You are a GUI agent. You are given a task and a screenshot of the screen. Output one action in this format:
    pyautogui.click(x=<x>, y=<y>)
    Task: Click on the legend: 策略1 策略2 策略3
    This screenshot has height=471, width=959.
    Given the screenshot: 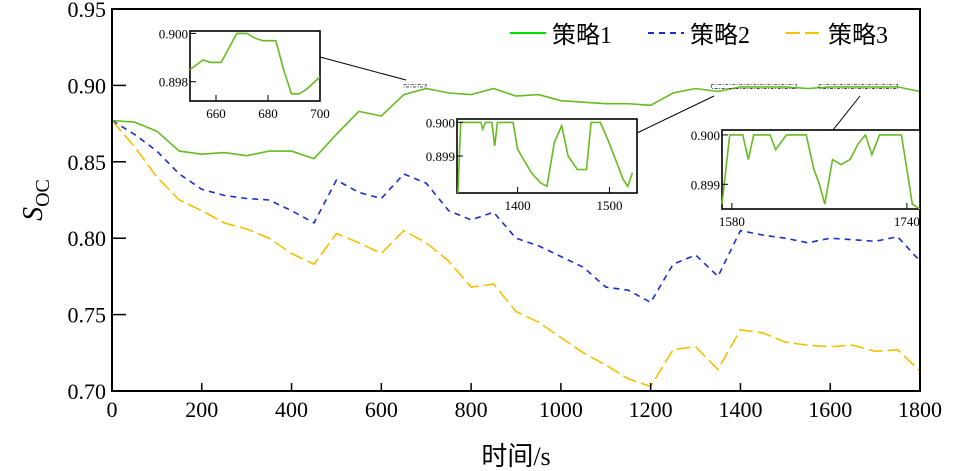 What is the action you would take?
    pyautogui.click(x=699, y=35)
    